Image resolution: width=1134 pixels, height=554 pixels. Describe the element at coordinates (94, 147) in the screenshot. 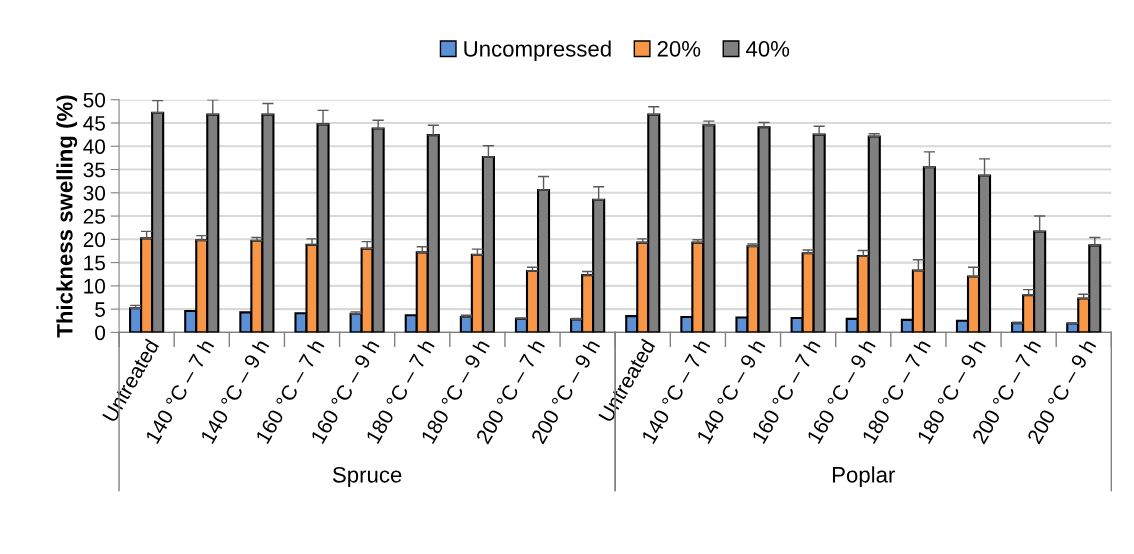

I see `y-tick-label: 40` at that location.